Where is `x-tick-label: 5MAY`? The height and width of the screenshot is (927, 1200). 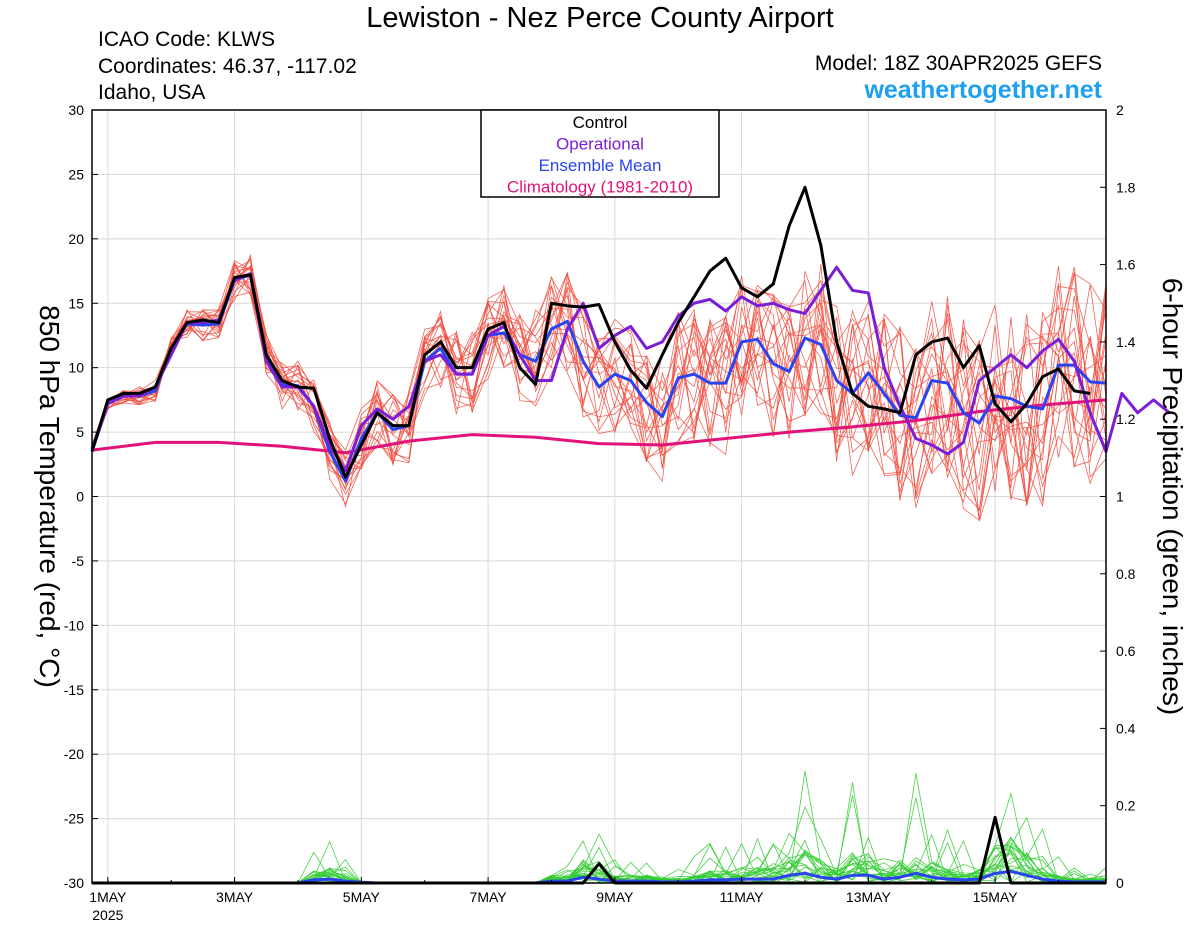
x-tick-label: 5MAY is located at coordinates (362, 897).